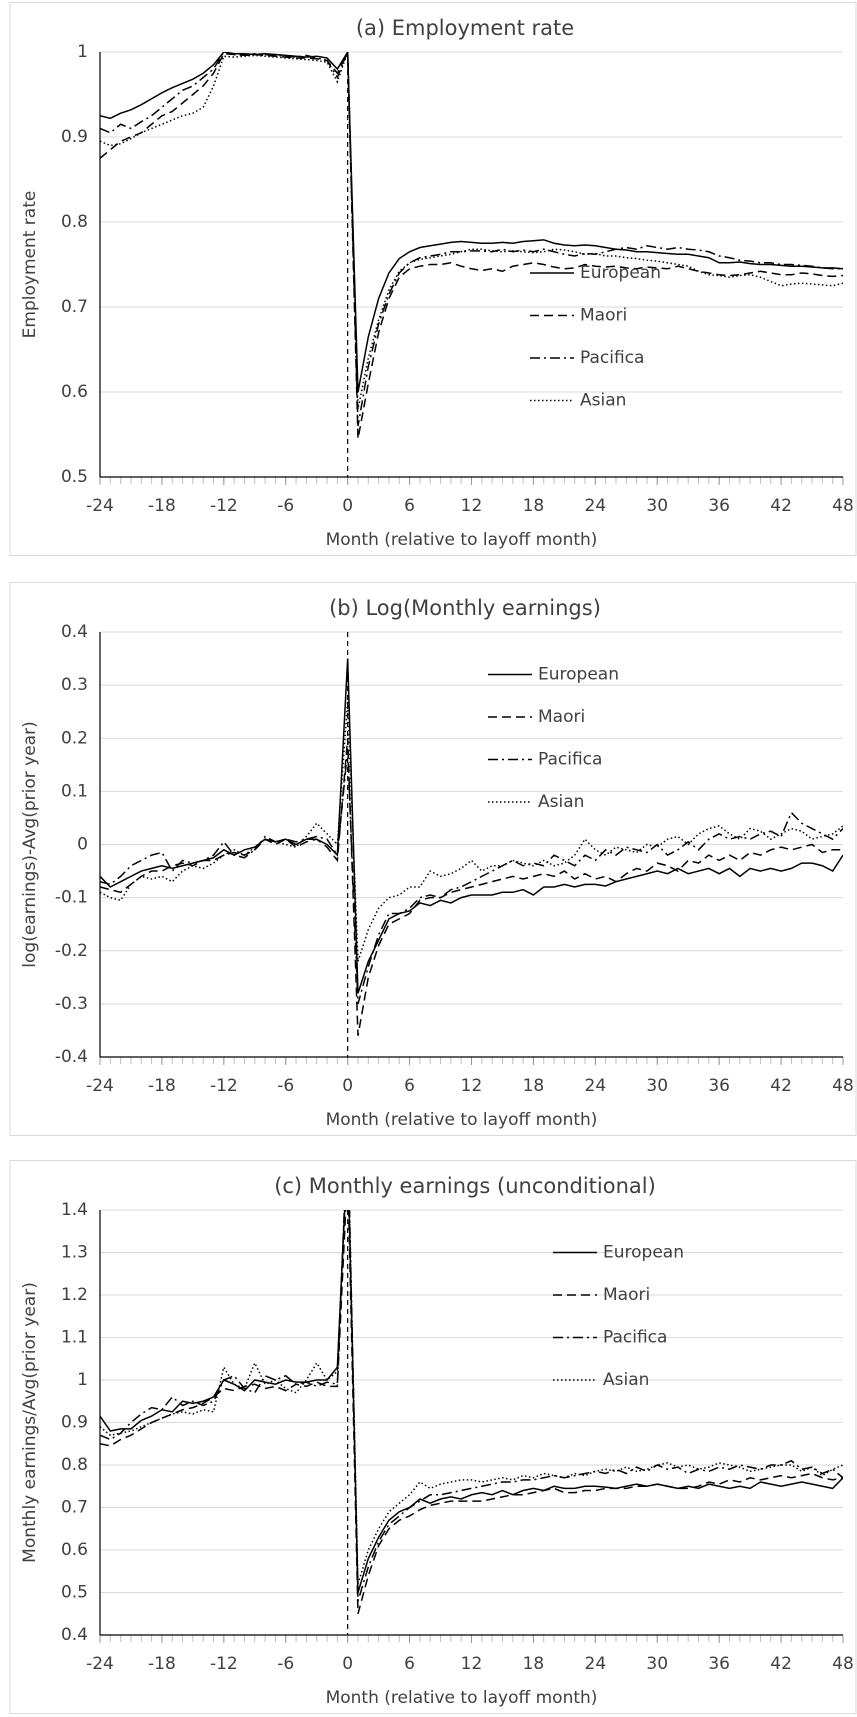 The height and width of the screenshot is (1717, 857). What do you see at coordinates (30, 1422) in the screenshot?
I see `y-axis-label: Monthly earnings/Avg(prior year)` at bounding box center [30, 1422].